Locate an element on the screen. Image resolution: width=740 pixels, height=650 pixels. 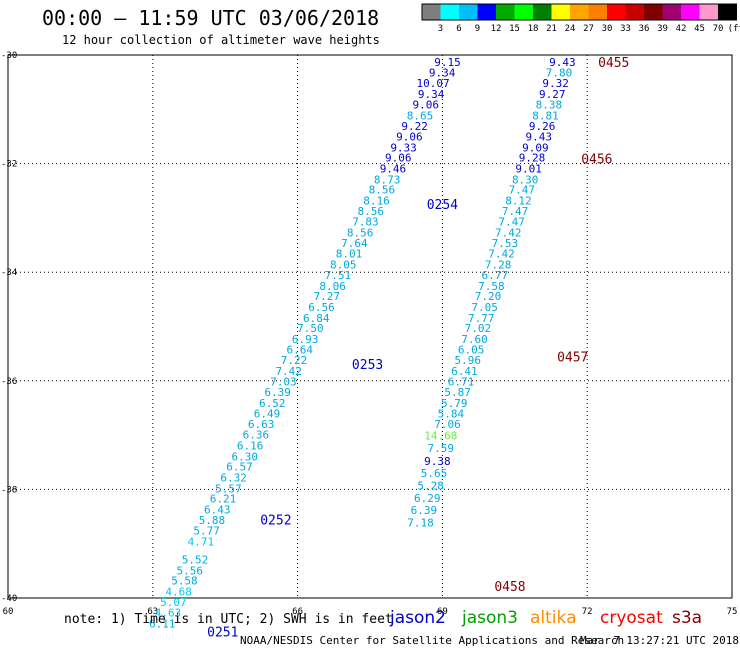
wave-height-label: 6.29 is located at coordinates (427, 498).